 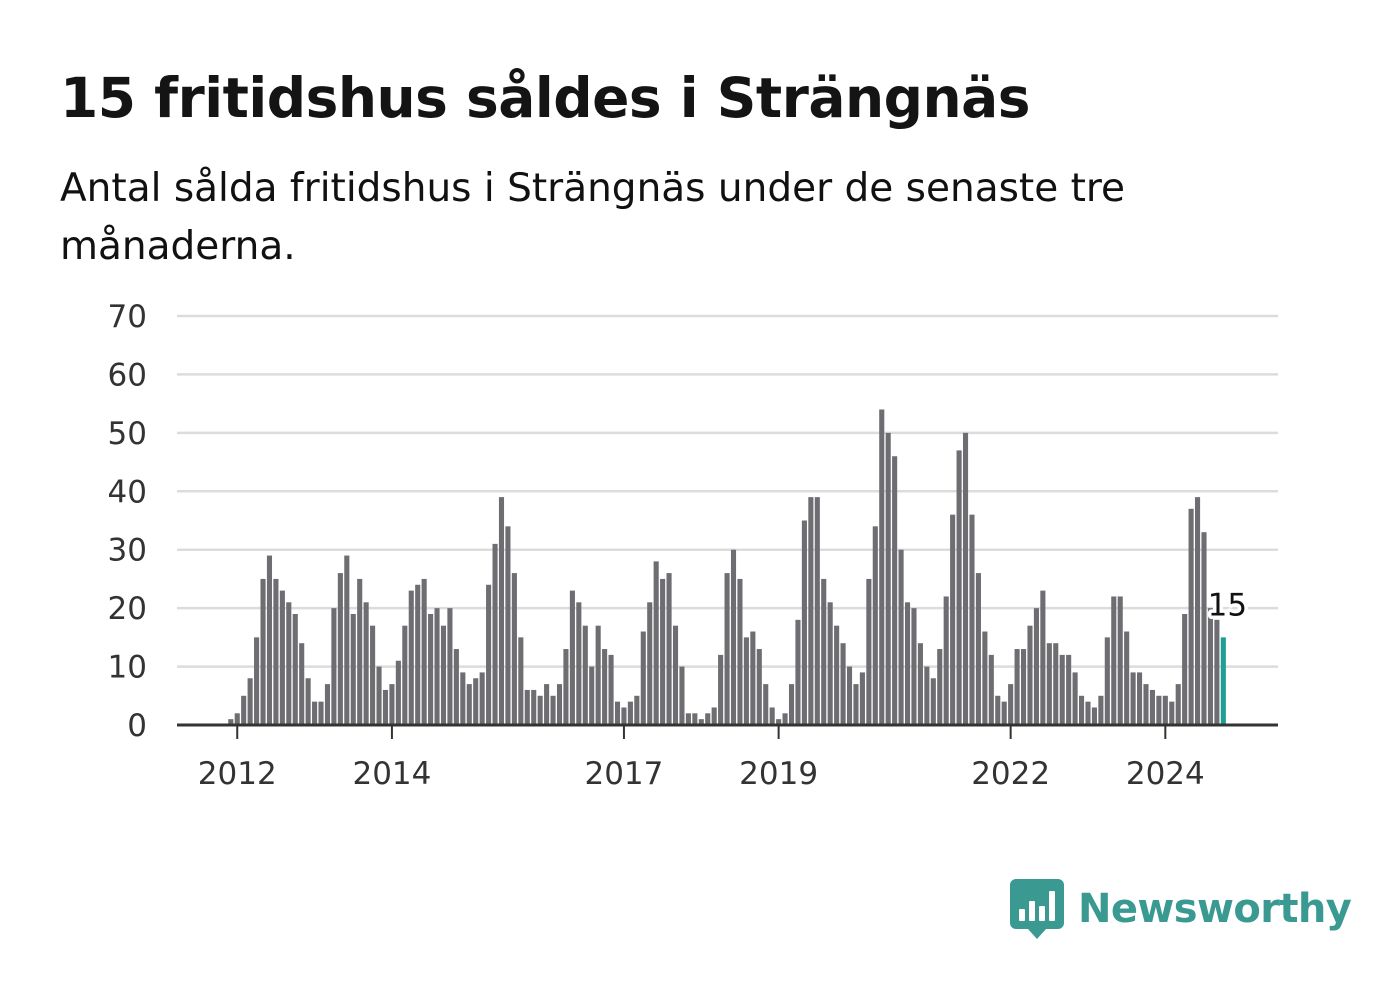 I want to click on bar-highlight, so click(x=1223, y=681).